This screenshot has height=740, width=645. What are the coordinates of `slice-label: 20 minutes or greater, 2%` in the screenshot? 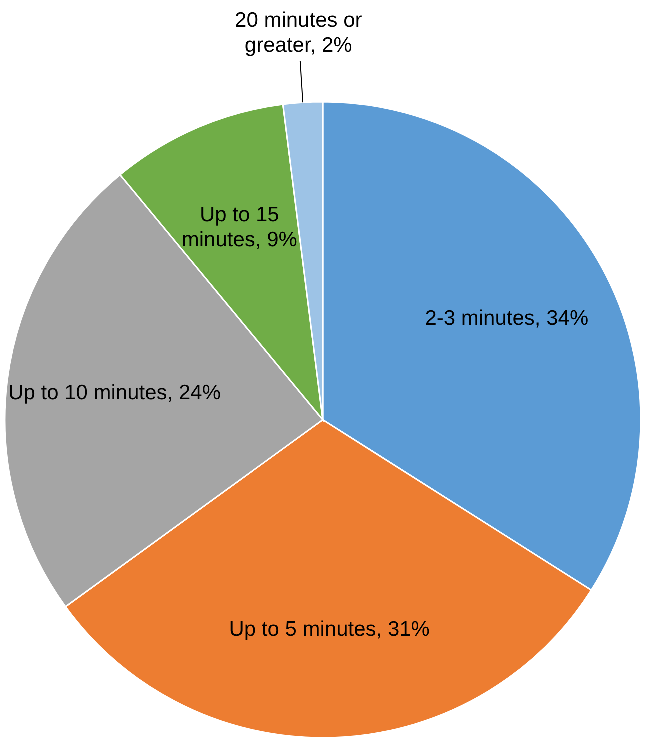 It's located at (298, 32).